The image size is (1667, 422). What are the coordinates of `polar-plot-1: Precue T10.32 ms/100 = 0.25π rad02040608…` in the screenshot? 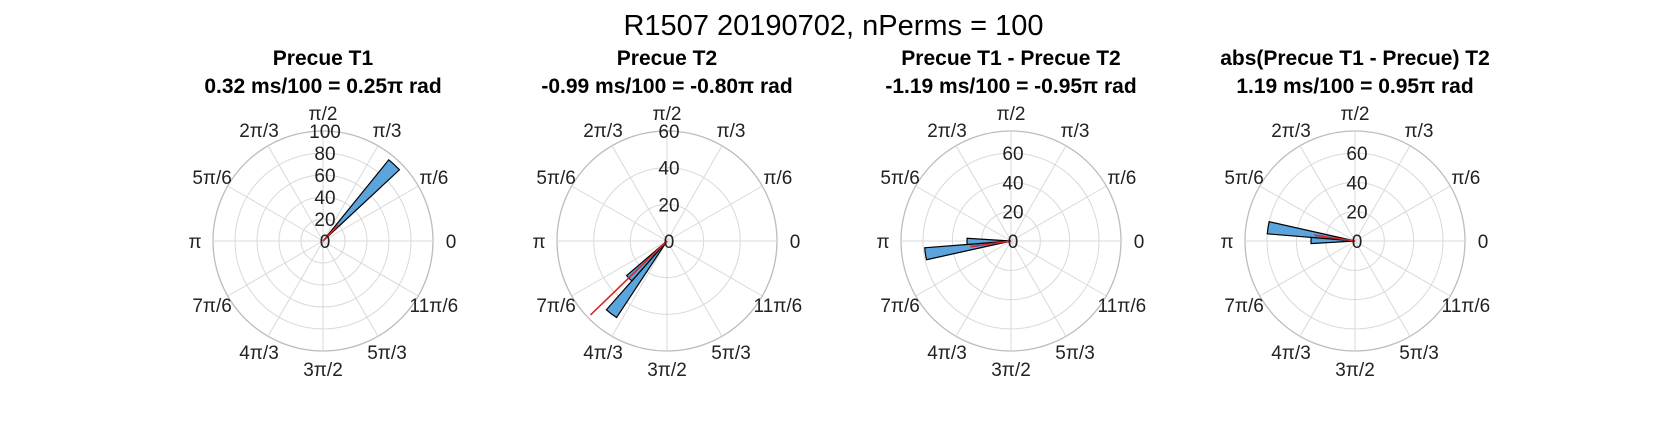 It's located at (323, 214).